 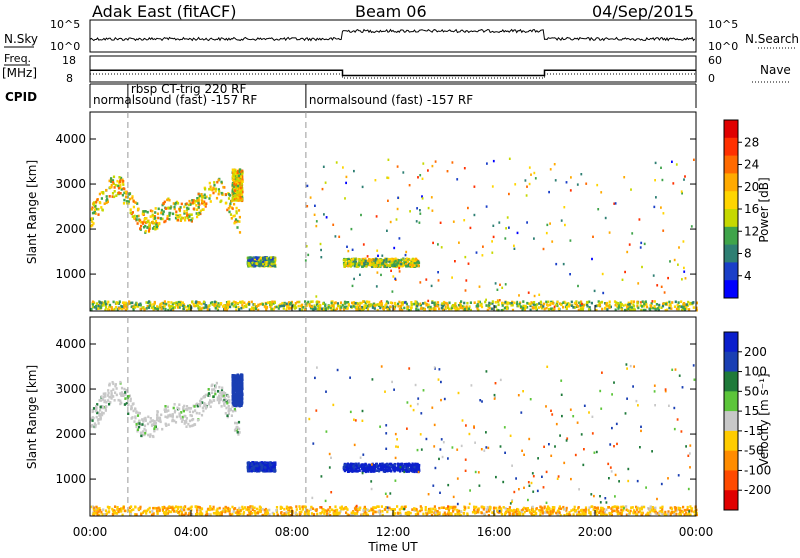 What do you see at coordinates (70, 274) in the screenshot?
I see `range-tick-label: 1000` at bounding box center [70, 274].